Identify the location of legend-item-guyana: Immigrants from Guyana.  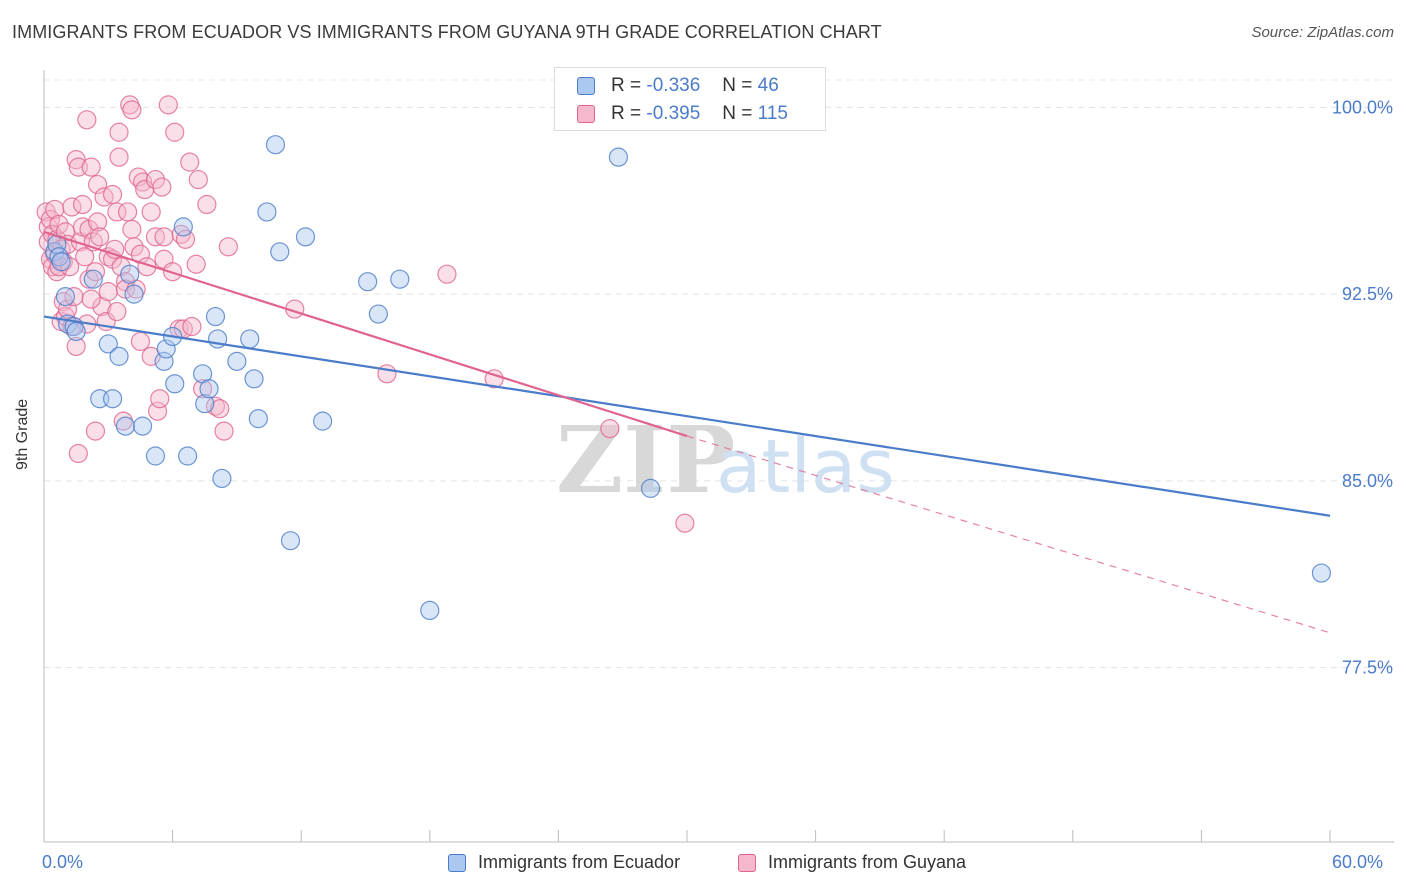
(852, 862).